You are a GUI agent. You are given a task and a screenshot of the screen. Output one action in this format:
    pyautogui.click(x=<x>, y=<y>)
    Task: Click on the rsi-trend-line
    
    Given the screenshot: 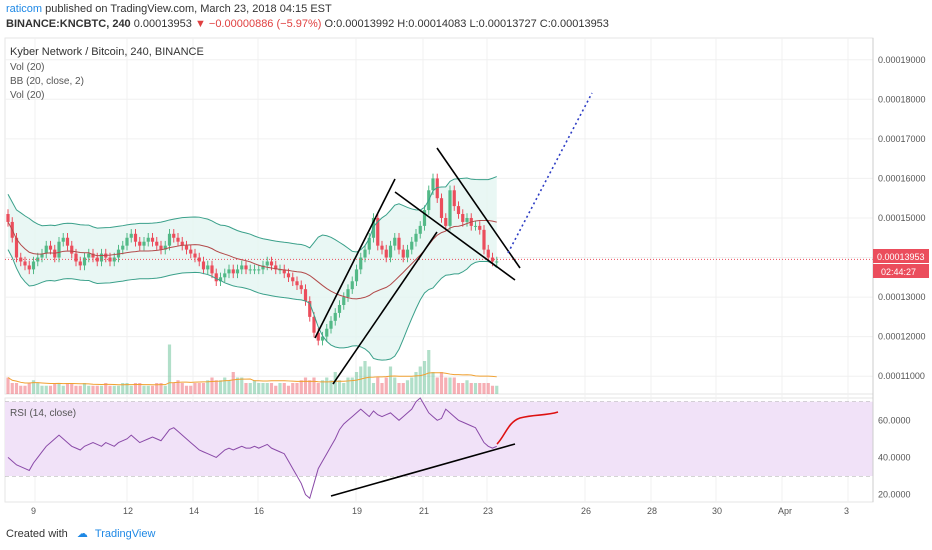 What is the action you would take?
    pyautogui.click(x=423, y=470)
    